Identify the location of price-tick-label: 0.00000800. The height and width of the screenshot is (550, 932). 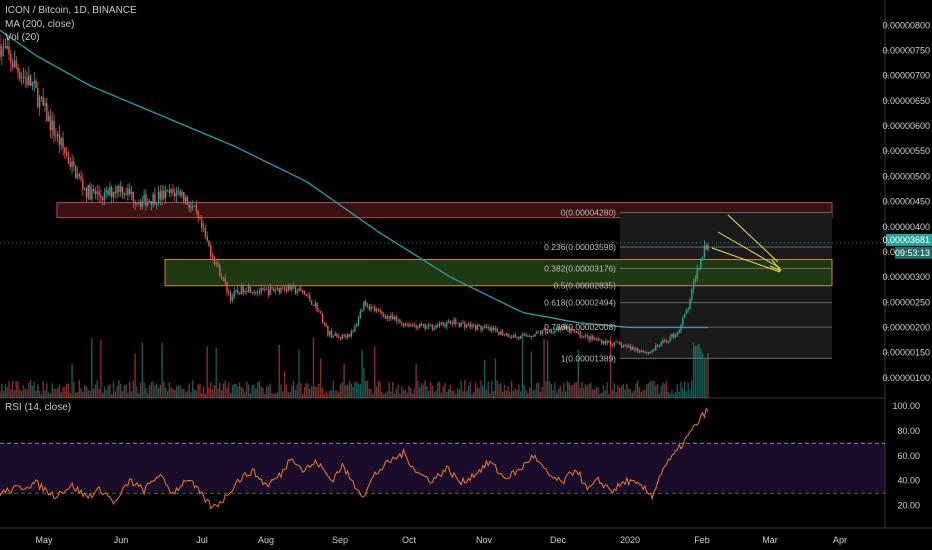
(906, 25).